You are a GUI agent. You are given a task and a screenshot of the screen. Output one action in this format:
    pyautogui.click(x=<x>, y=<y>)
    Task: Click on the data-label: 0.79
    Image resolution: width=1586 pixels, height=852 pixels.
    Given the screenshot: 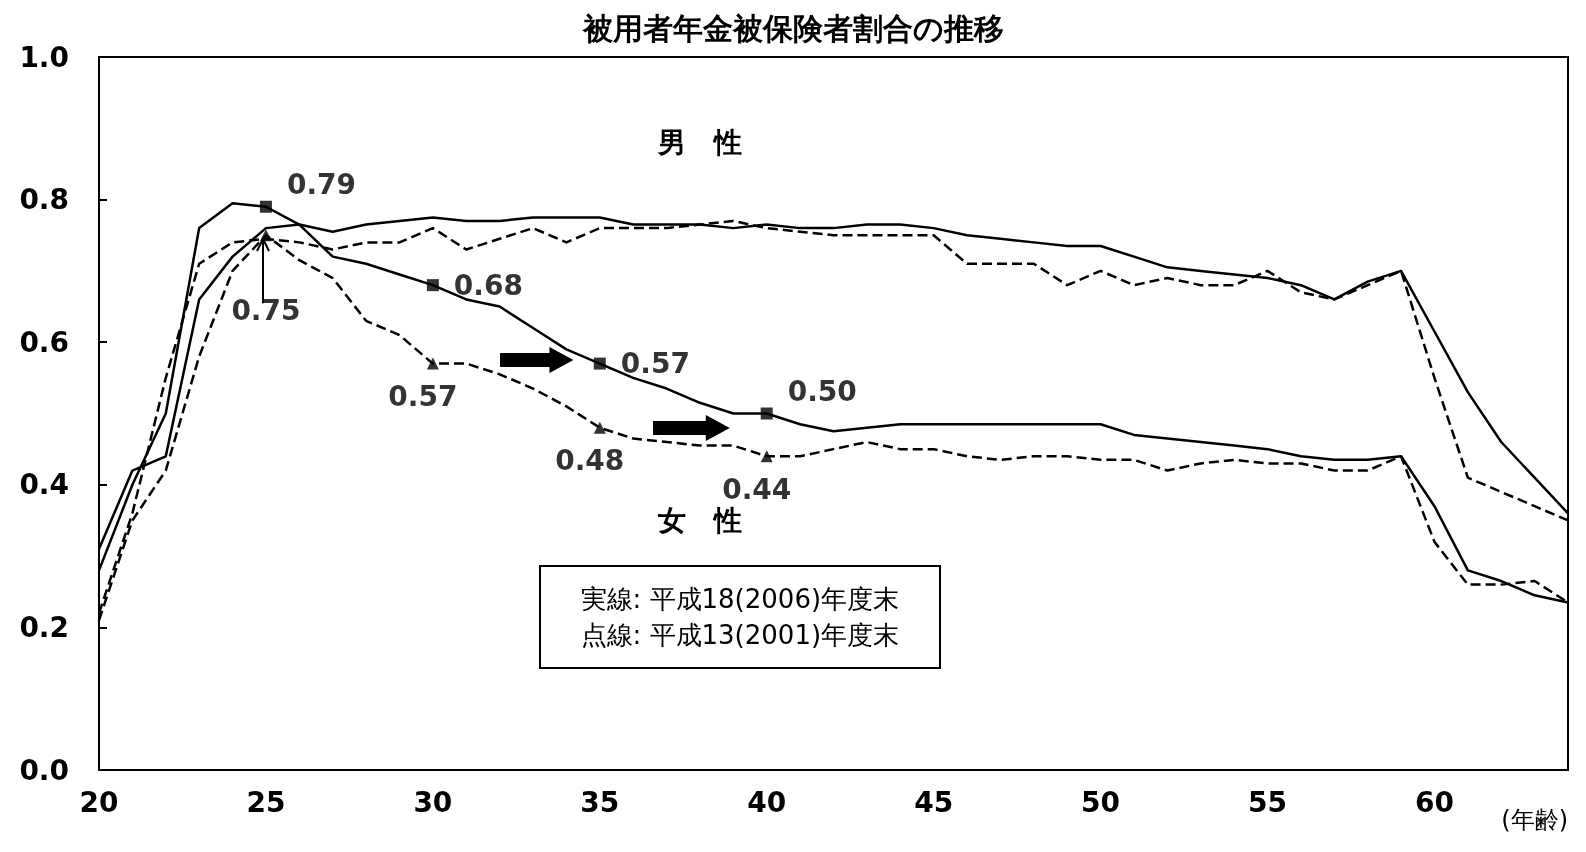 What is the action you would take?
    pyautogui.click(x=321, y=185)
    